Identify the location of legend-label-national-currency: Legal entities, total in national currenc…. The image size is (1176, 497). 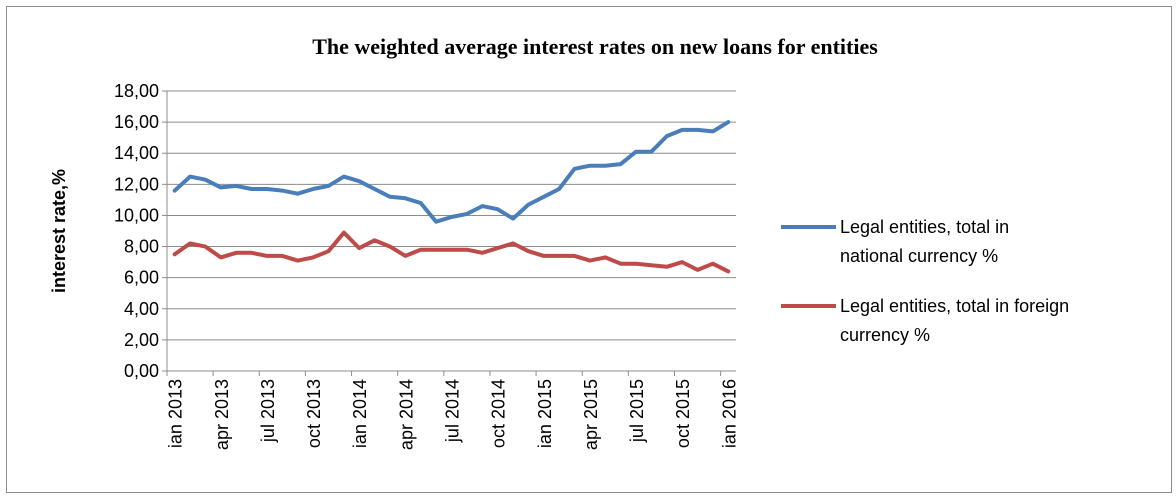
(924, 241).